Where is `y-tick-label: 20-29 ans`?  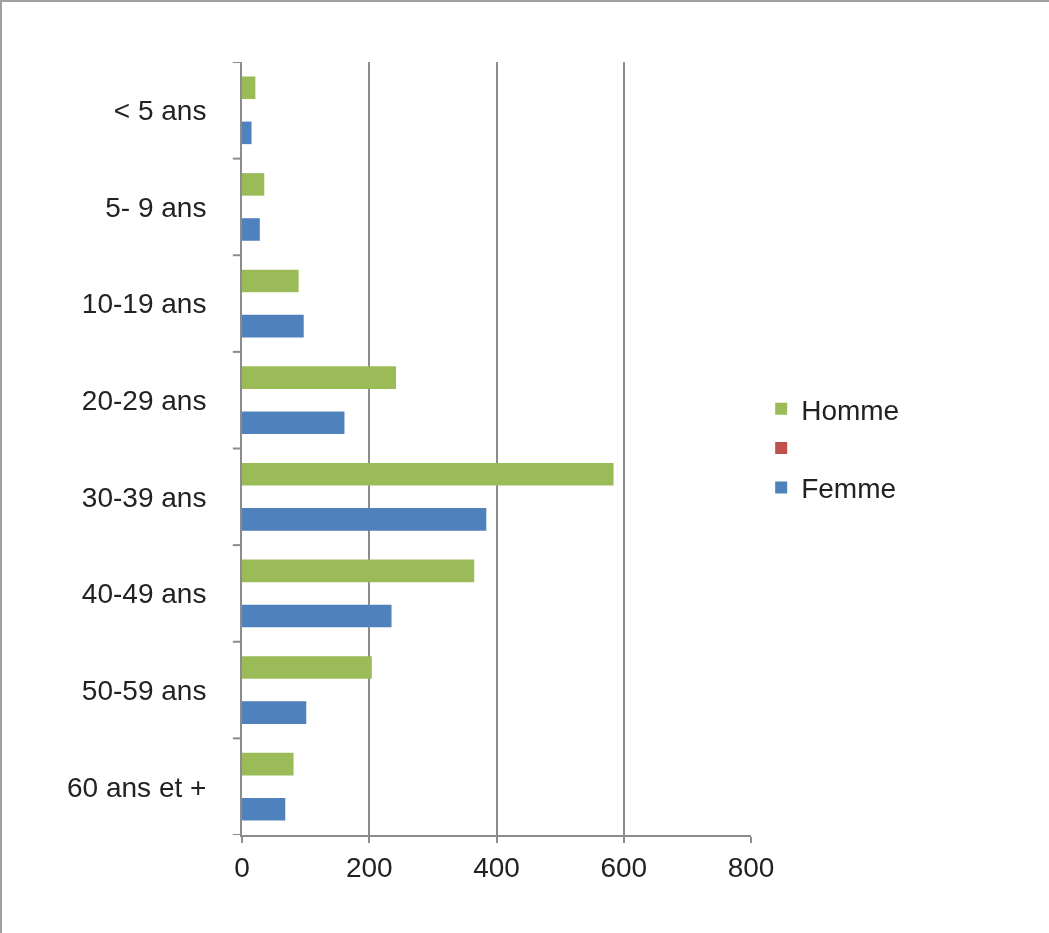 y-tick-label: 20-29 ans is located at coordinates (144, 400).